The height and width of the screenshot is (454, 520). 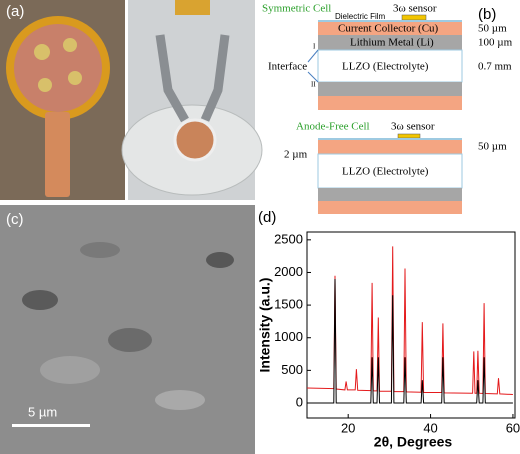 I want to click on x-tick-label: 40, so click(x=430, y=427).